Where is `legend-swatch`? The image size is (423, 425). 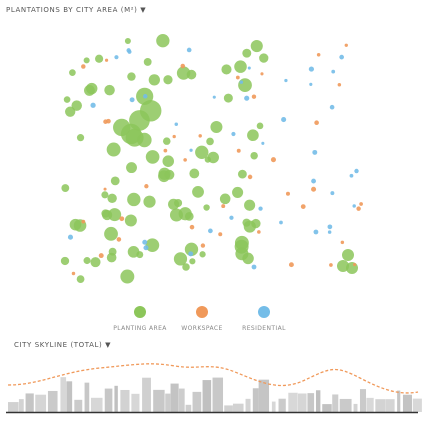 legend-swatch is located at coordinates (264, 312).